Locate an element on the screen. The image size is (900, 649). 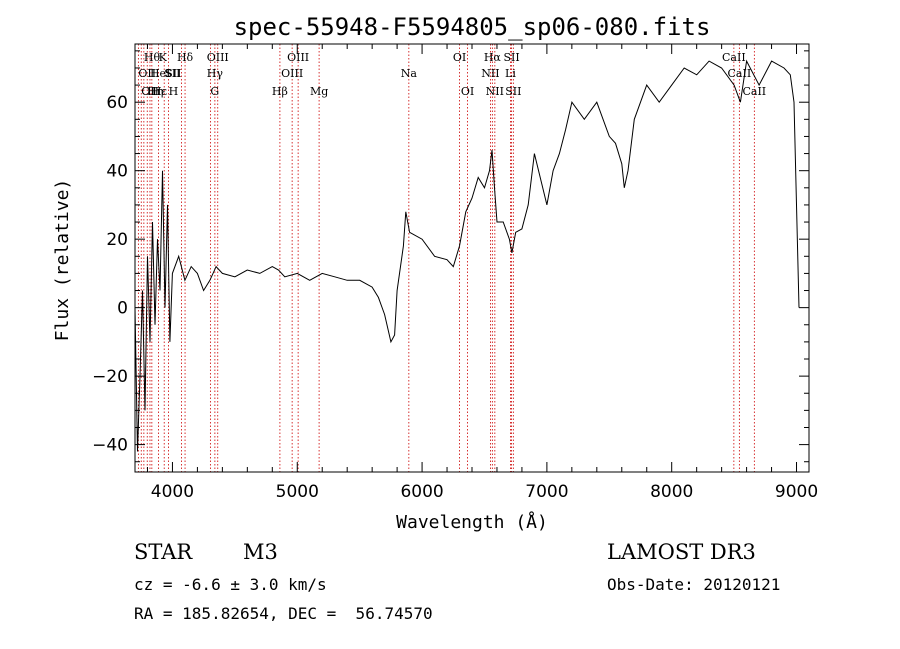
x-tick-label: 4000 is located at coordinates (172, 492).